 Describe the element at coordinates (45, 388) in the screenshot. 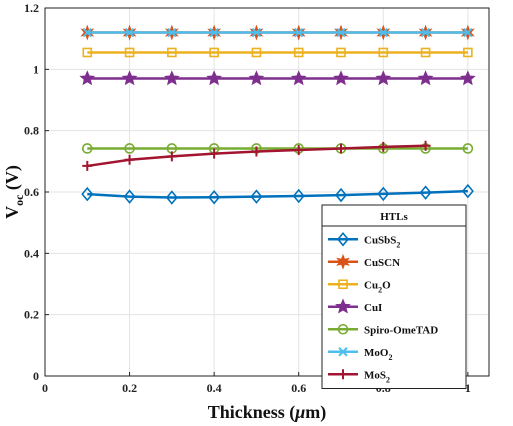

I see `x-tick-label: 0` at that location.